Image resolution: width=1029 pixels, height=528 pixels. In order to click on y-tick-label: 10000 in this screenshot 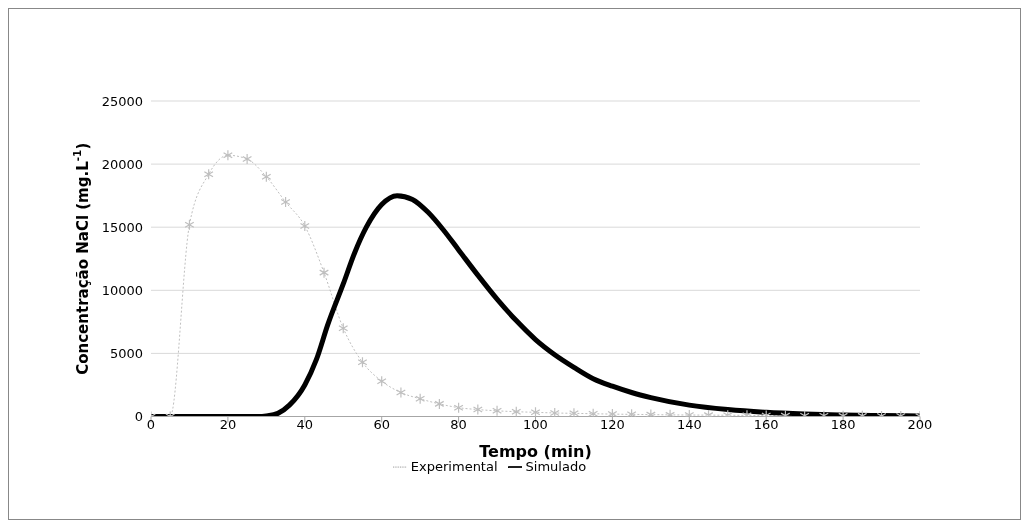, I will do `click(122, 290)`.